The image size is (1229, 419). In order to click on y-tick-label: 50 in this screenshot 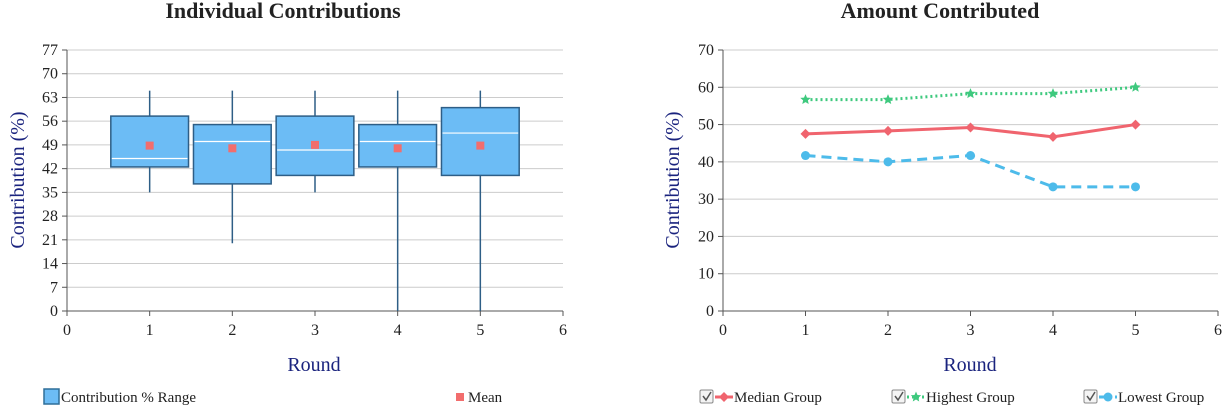, I will do `click(706, 125)`.